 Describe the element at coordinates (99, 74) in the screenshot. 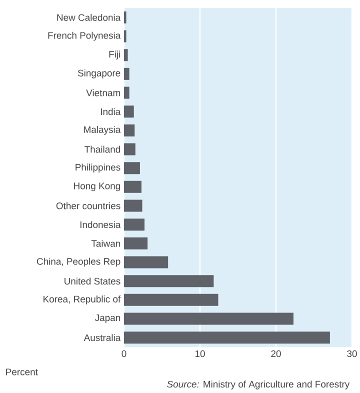

I see `y-tick-label: Singapore` at that location.